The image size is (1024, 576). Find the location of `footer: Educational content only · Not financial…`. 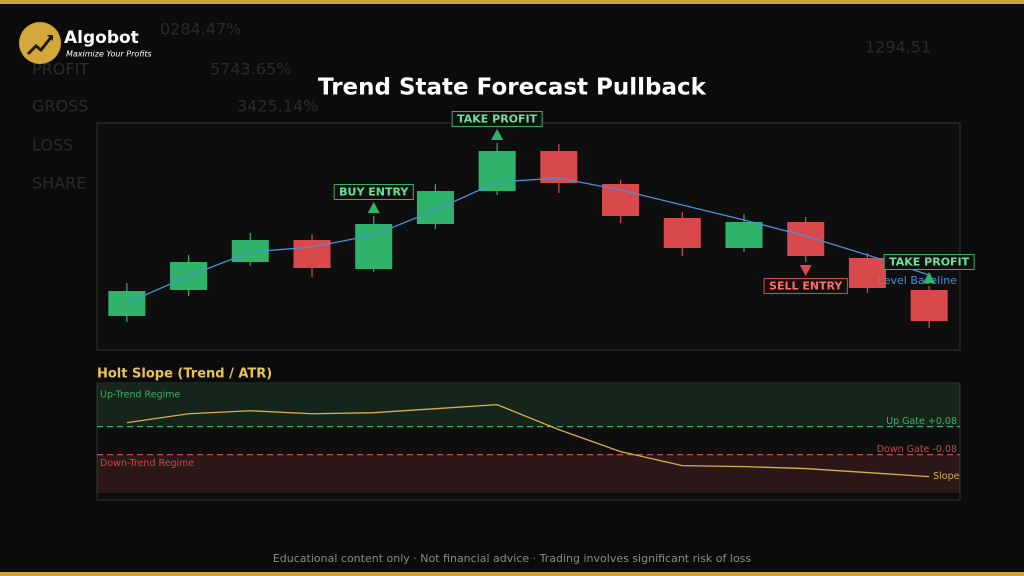

footer: Educational content only · Not financial… is located at coordinates (512, 558).